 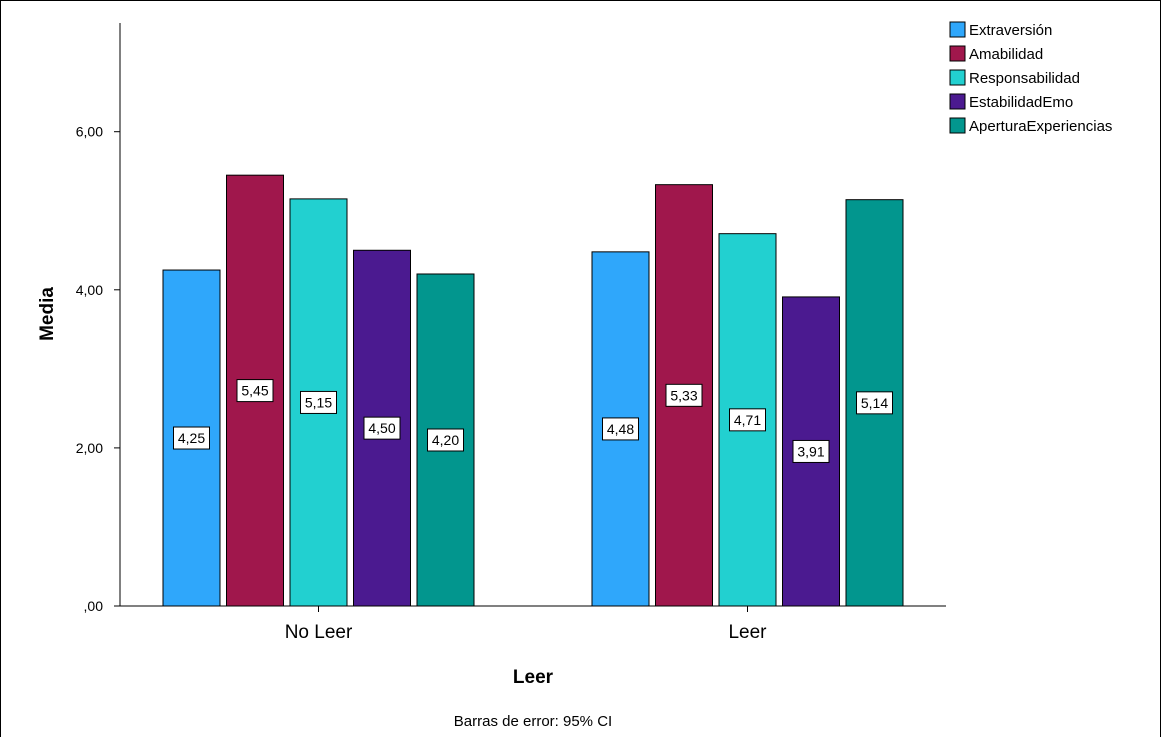 I want to click on y-tick-label: 6,00, so click(x=89, y=132).